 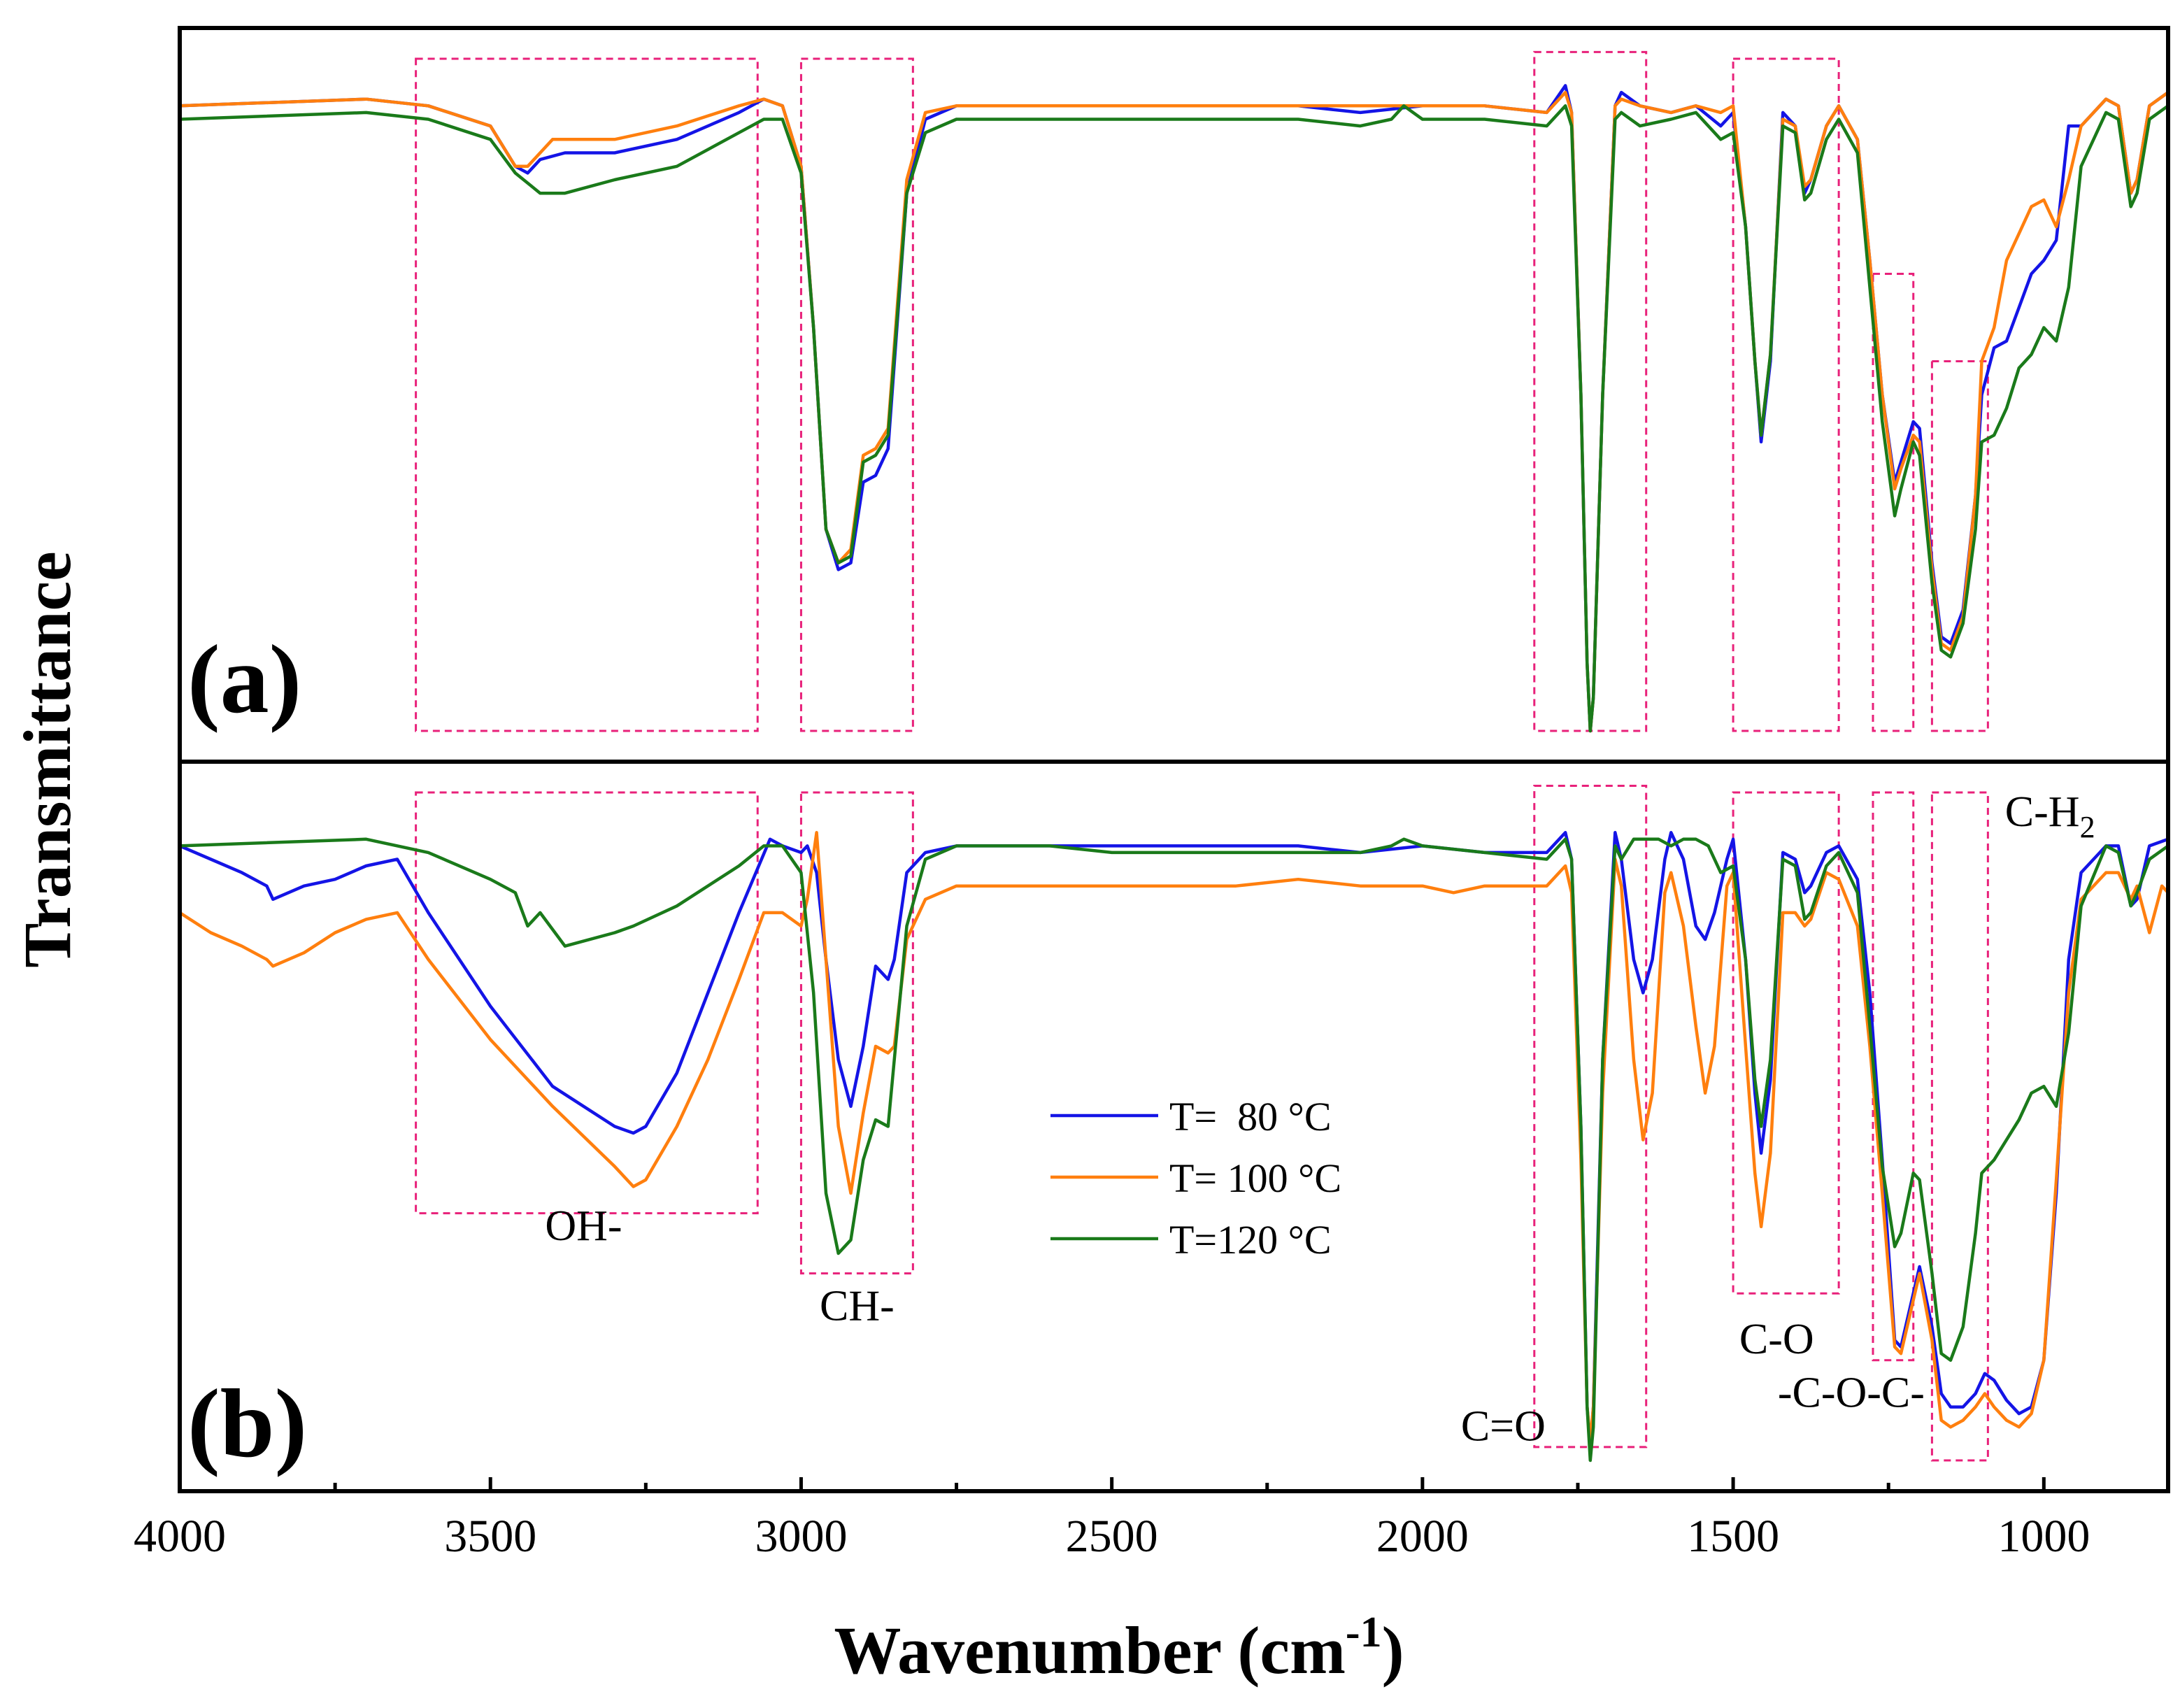 I want to click on y-axis-title: Transmittance, so click(x=47, y=759).